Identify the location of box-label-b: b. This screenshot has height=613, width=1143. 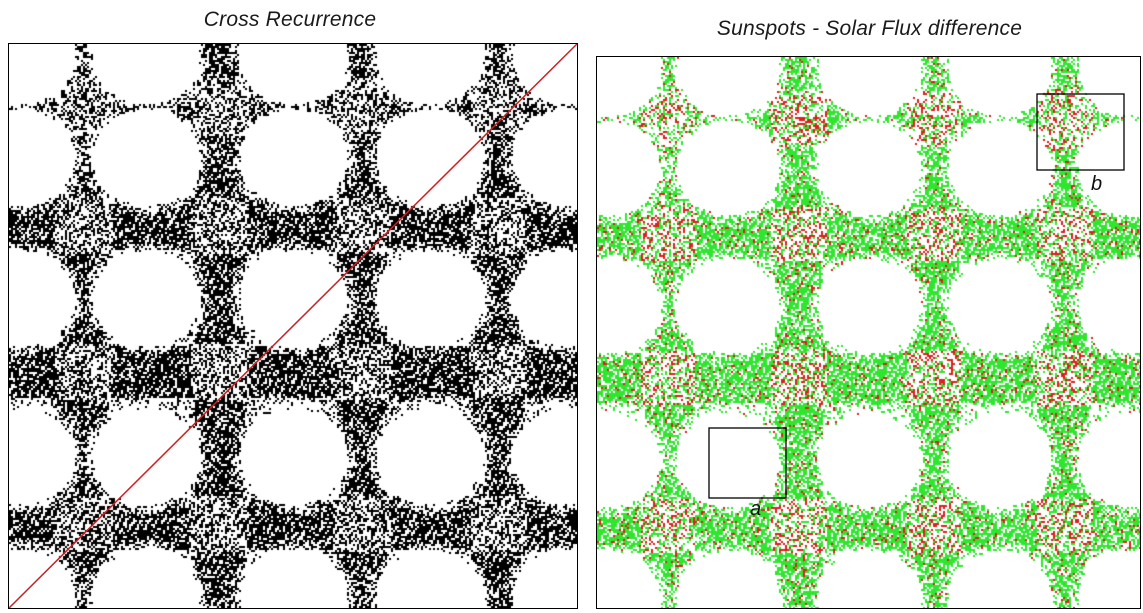
(1097, 184).